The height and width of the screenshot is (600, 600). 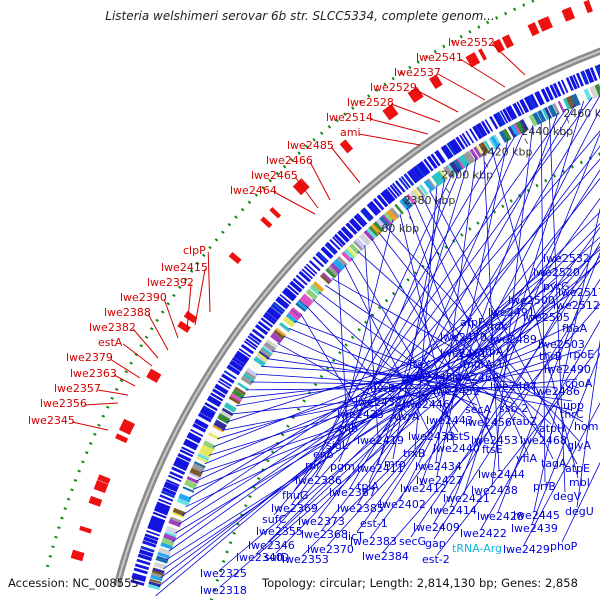 What do you see at coordinates (110, 342) in the screenshot?
I see `forward-gene-label: estA` at bounding box center [110, 342].